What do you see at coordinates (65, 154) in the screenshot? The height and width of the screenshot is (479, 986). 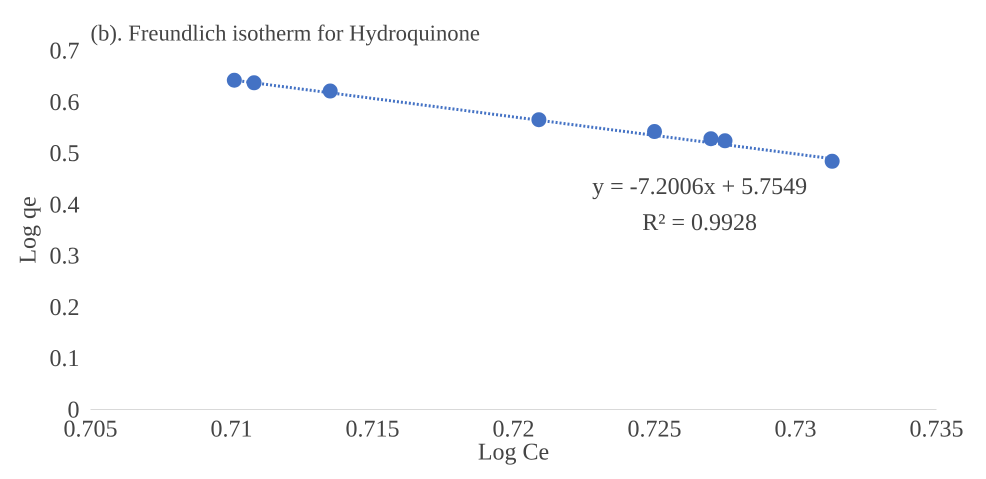 I see `y-tick-label: 0.5` at bounding box center [65, 154].